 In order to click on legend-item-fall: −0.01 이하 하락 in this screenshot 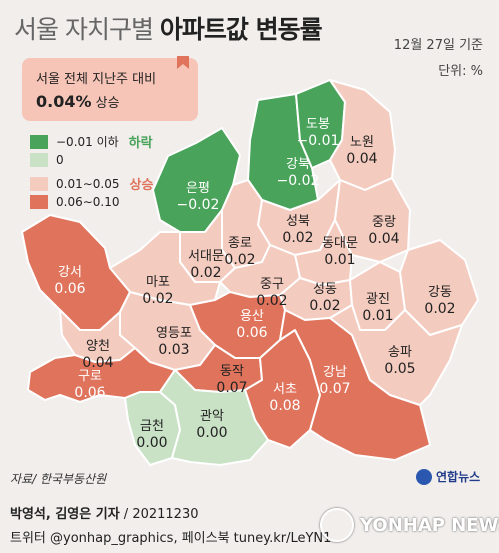, I will do `click(91, 141)`.